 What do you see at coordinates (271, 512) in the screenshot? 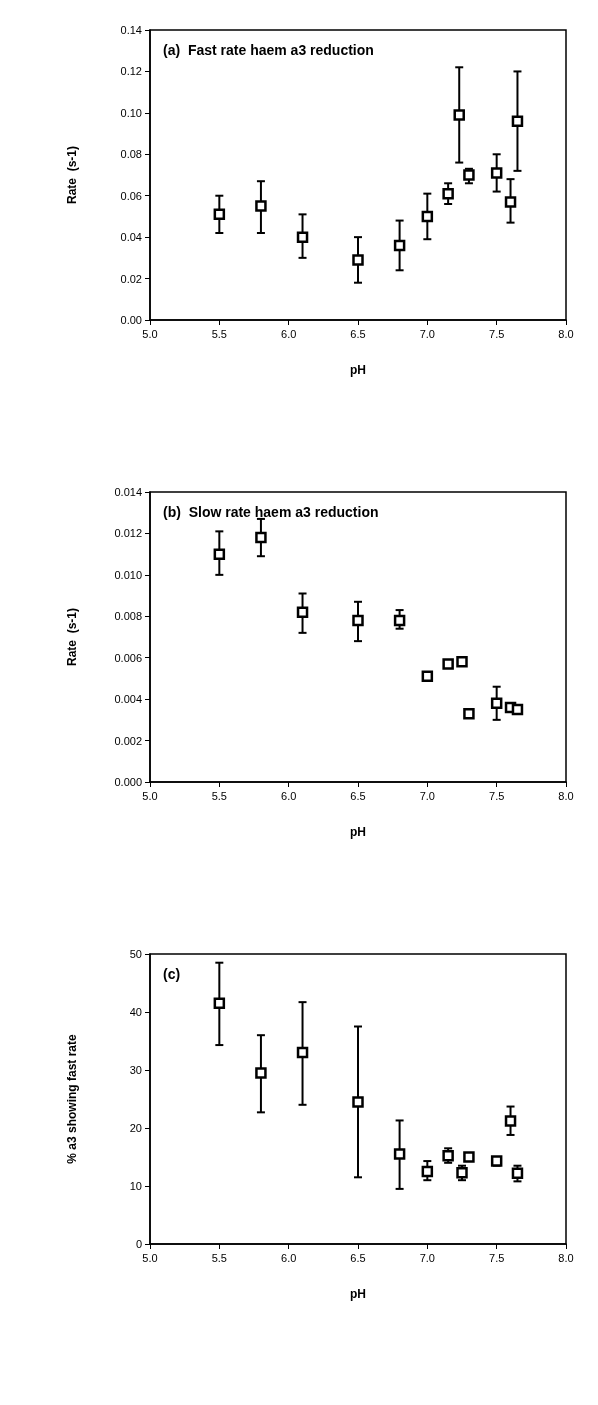
I see `text: (b) Slow rate haem a3 reduction` at bounding box center [271, 512].